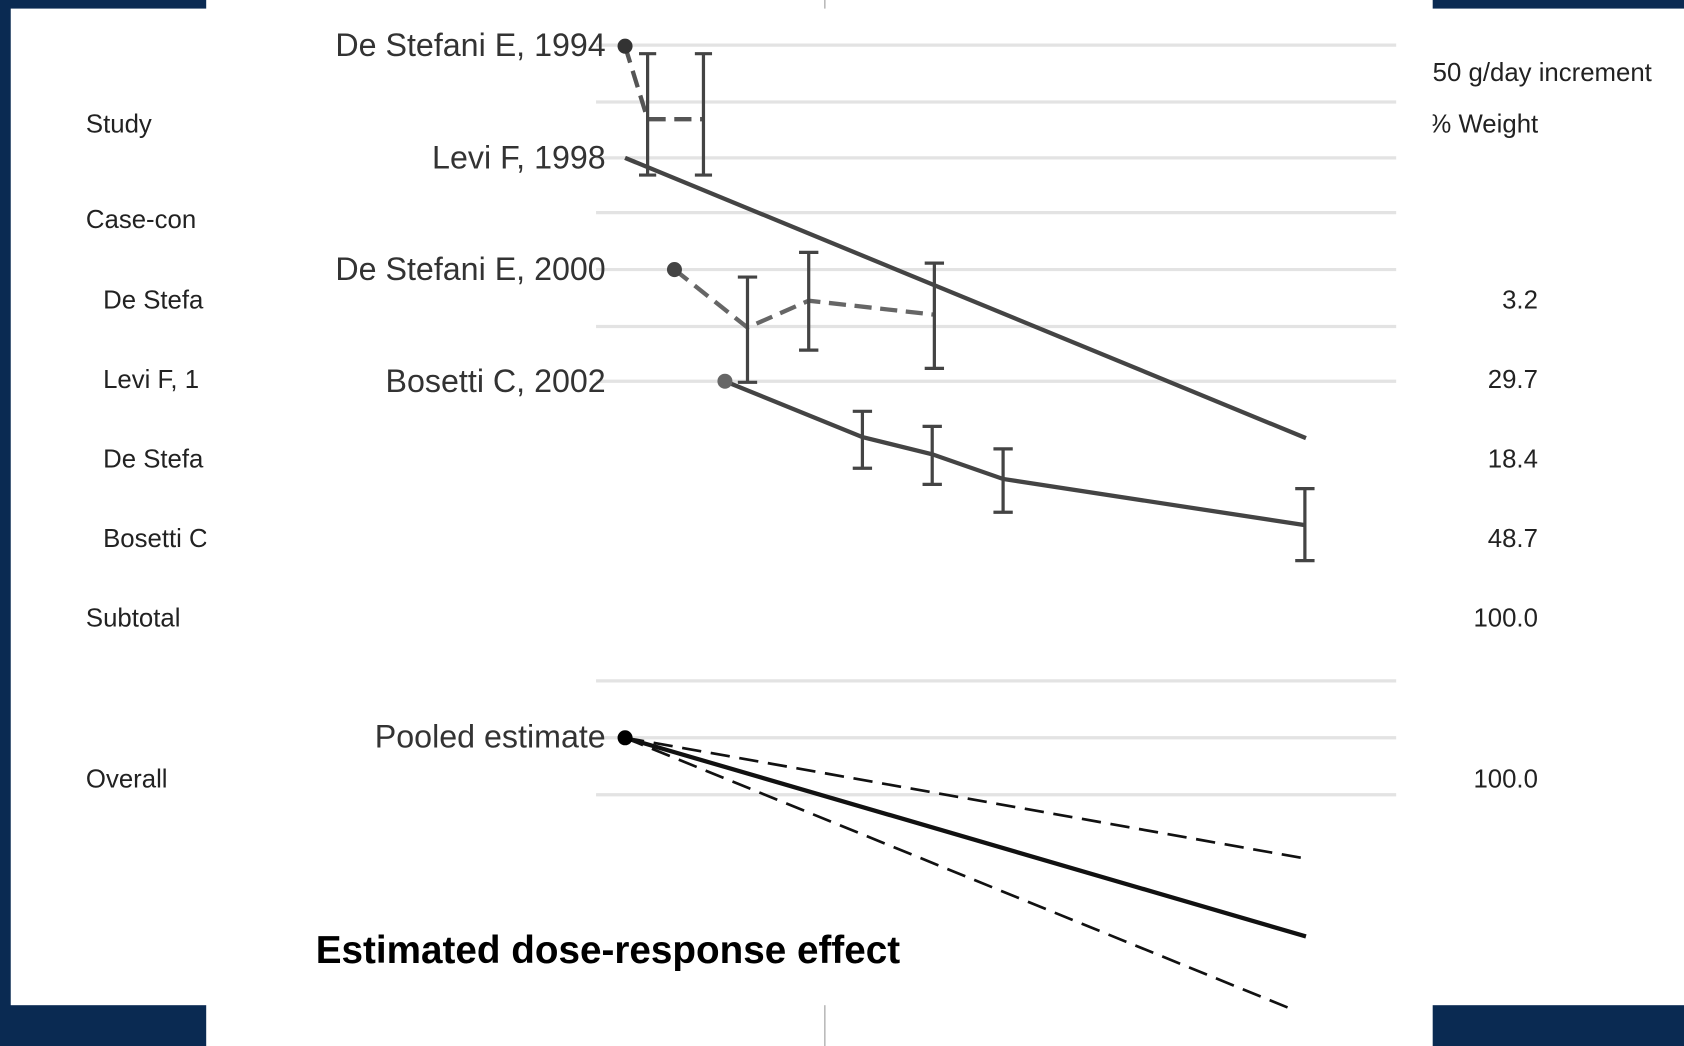 Image resolution: width=1684 pixels, height=1046 pixels. What do you see at coordinates (151, 380) in the screenshot?
I see `study-row: Levi F, 1` at bounding box center [151, 380].